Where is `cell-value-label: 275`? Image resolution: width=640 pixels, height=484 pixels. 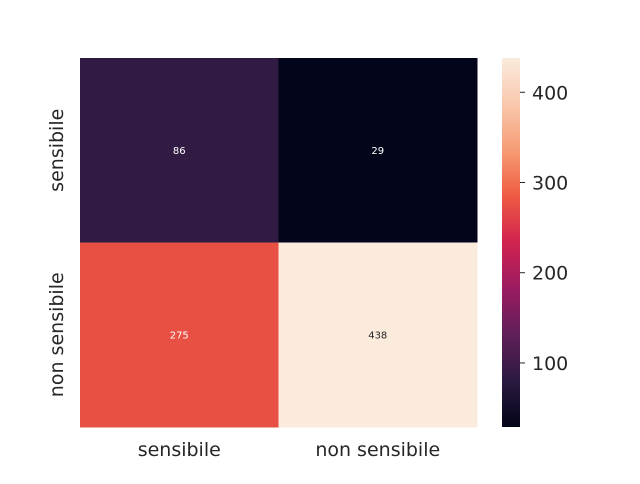 cell-value-label: 275 is located at coordinates (179, 335).